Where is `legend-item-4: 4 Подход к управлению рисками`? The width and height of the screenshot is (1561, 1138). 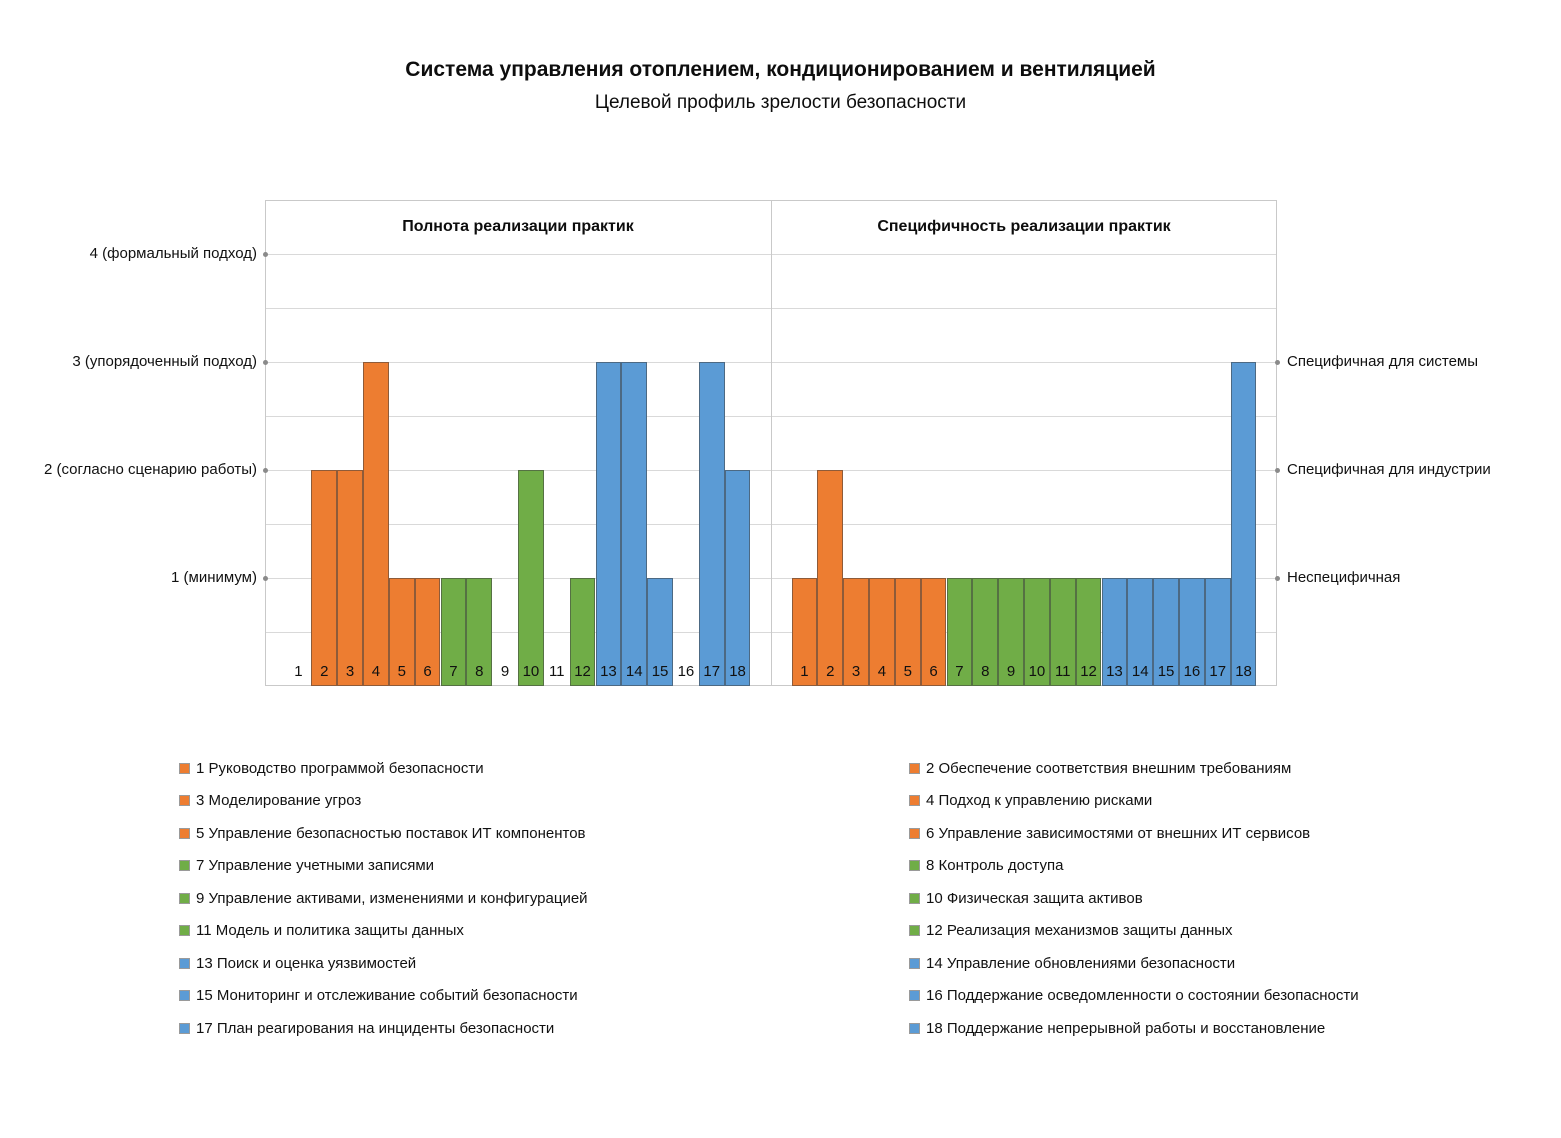 legend-item-4: 4 Подход к управлению рисками is located at coordinates (1030, 801).